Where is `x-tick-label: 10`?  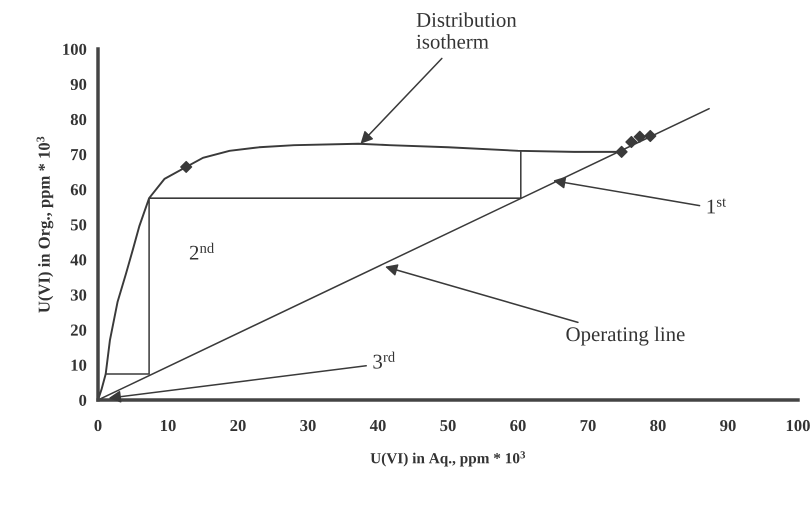 x-tick-label: 10 is located at coordinates (168, 426).